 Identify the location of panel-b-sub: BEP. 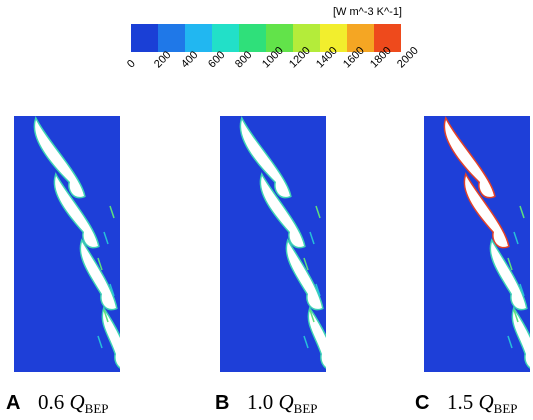
(305, 408).